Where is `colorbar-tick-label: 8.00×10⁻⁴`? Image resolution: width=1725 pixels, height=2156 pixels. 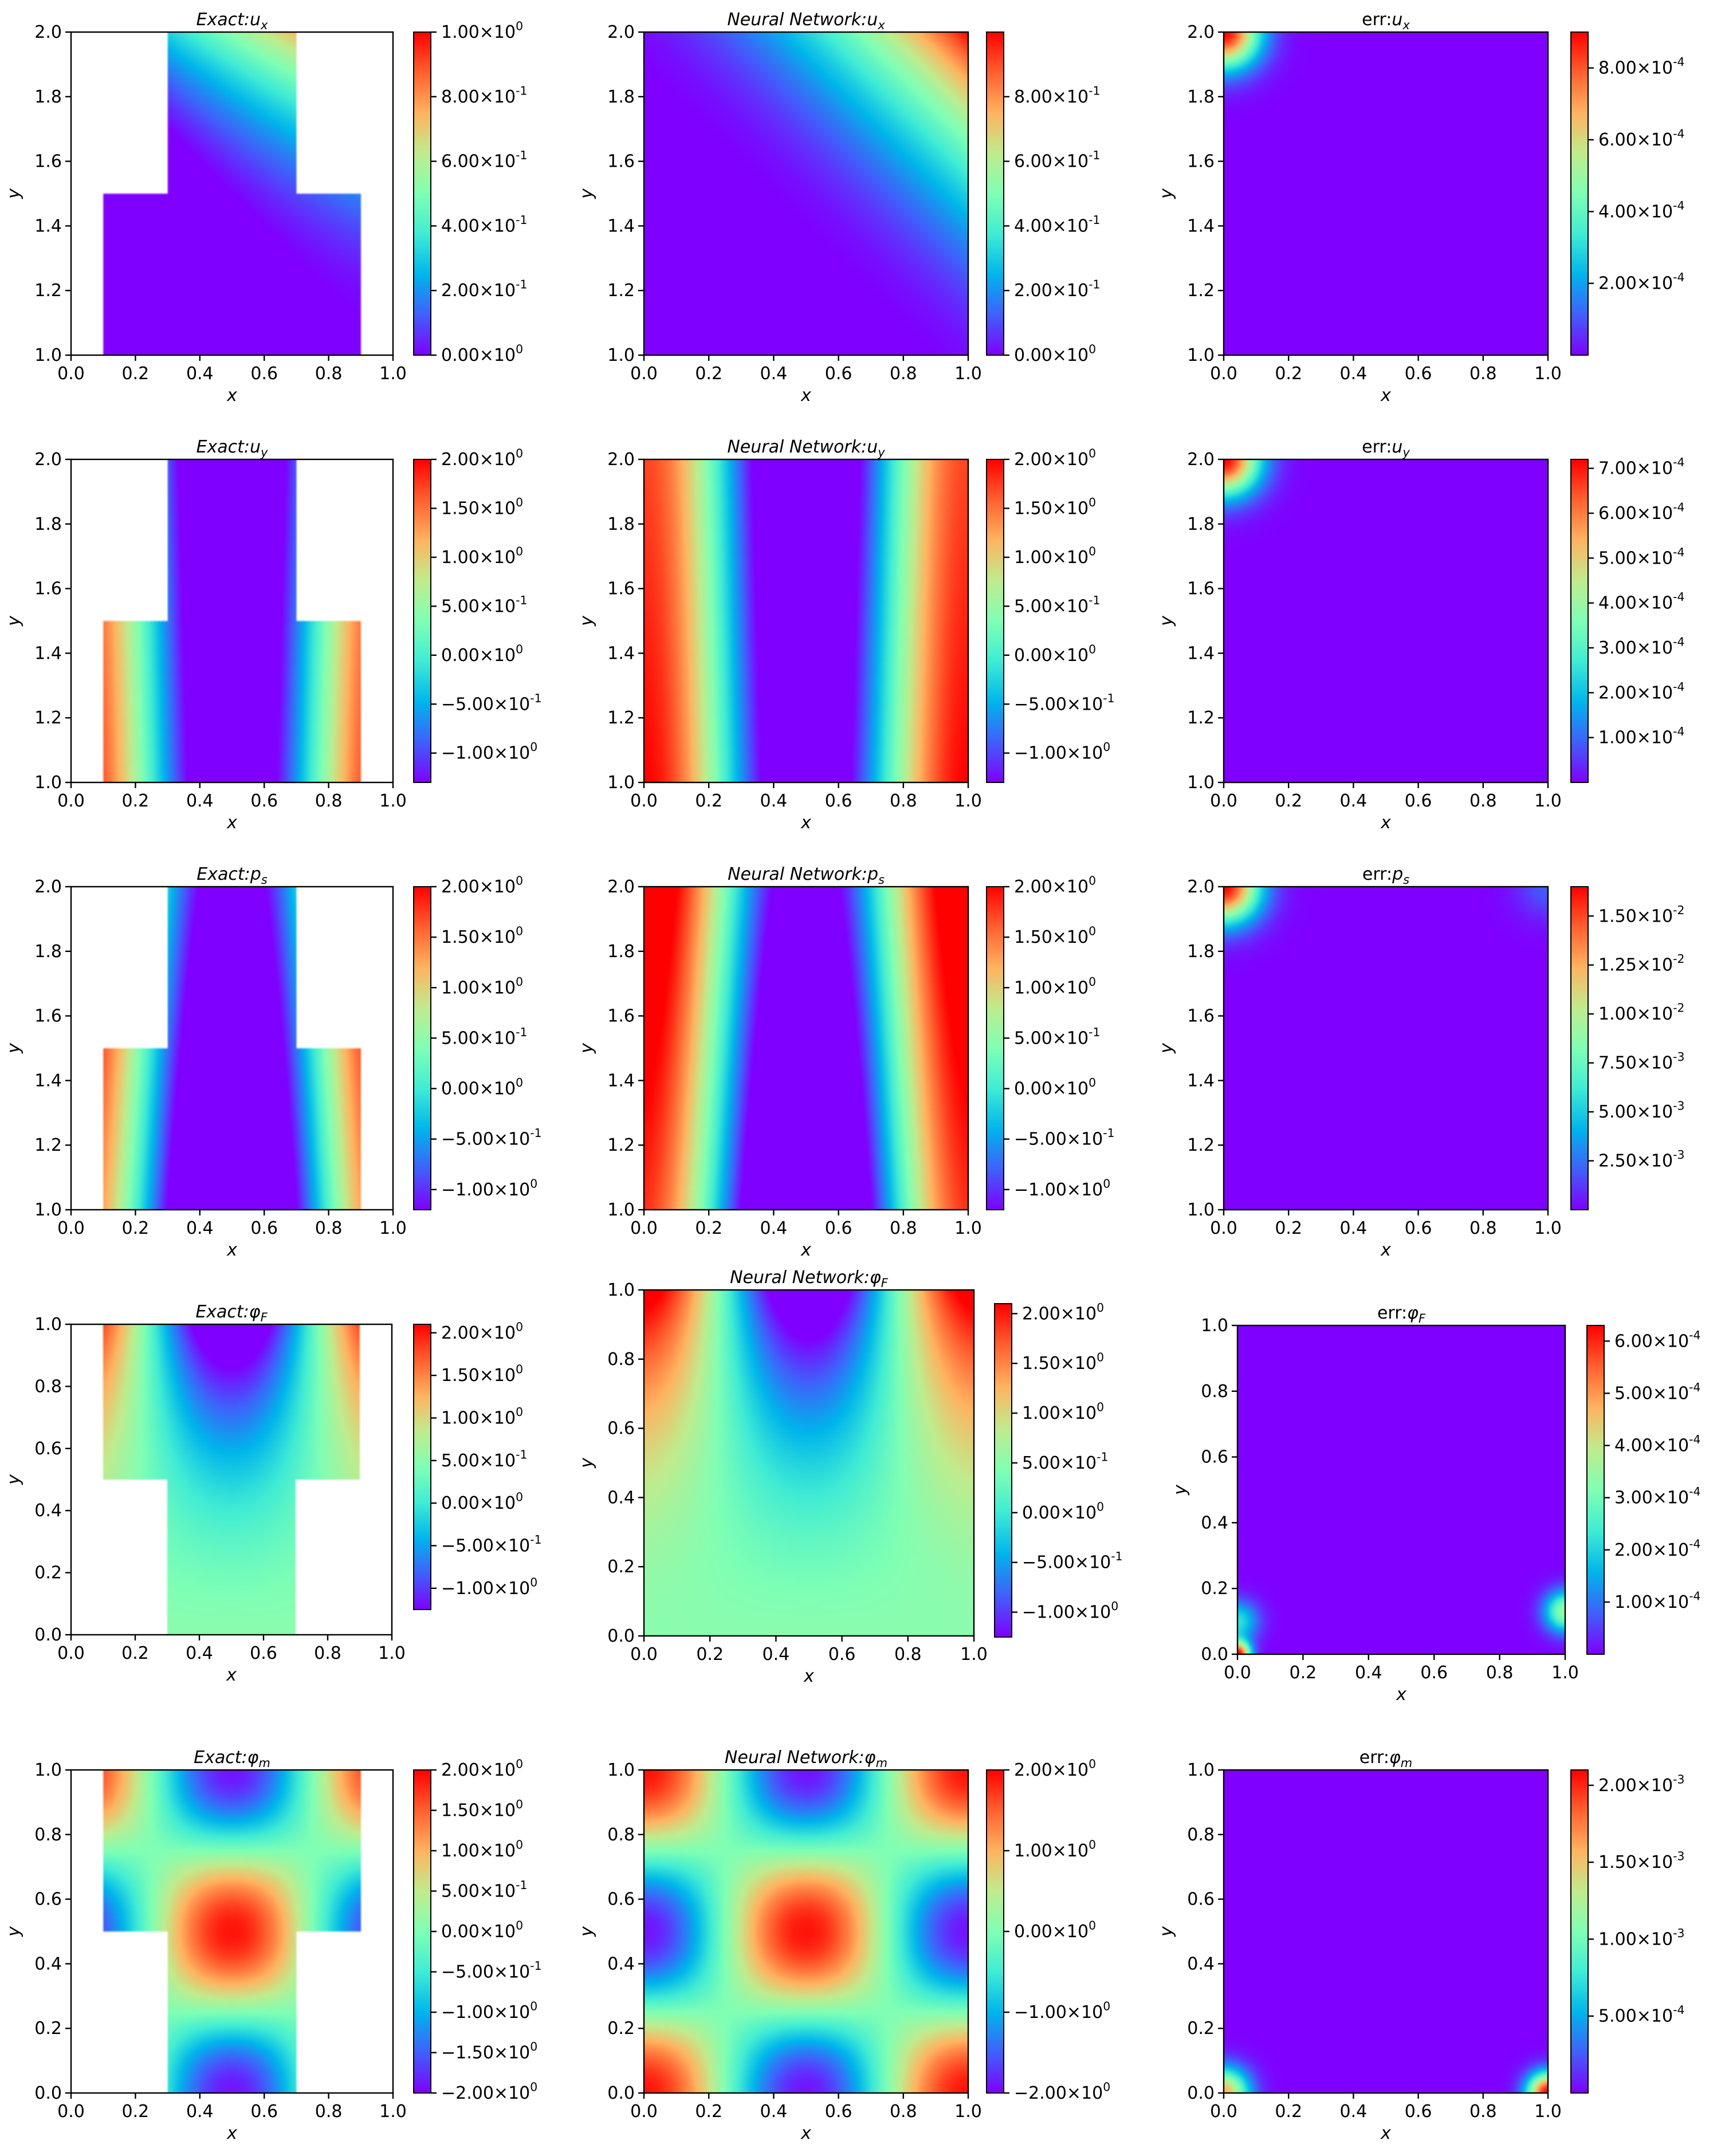
colorbar-tick-label: 8.00×10⁻⁴ is located at coordinates (1641, 66).